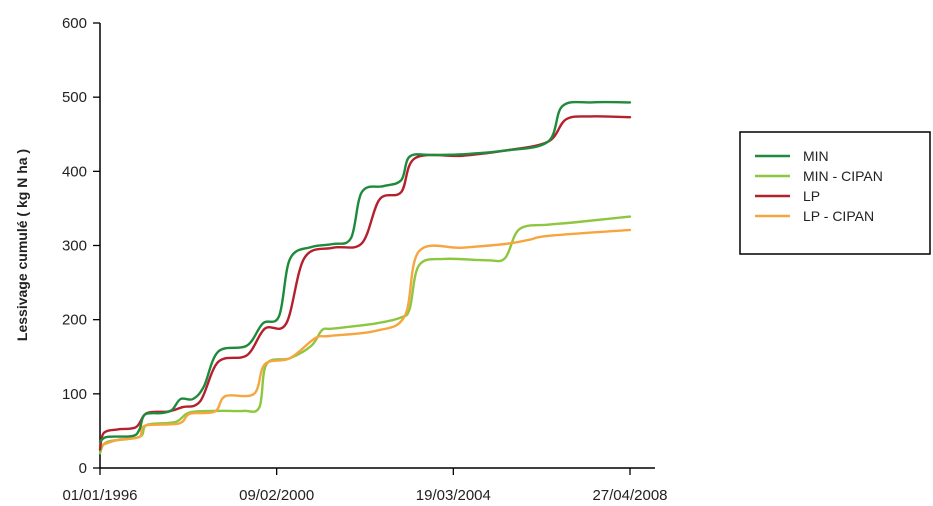  I want to click on y-axis-title: Lessivage cumulé ( kg N ha ), so click(22, 245).